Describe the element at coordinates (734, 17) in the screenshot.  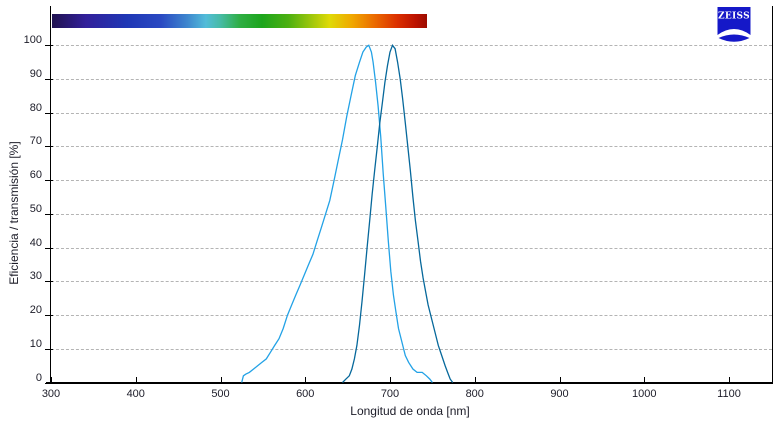
I see `zeiss-logo-text: ZEISS` at that location.